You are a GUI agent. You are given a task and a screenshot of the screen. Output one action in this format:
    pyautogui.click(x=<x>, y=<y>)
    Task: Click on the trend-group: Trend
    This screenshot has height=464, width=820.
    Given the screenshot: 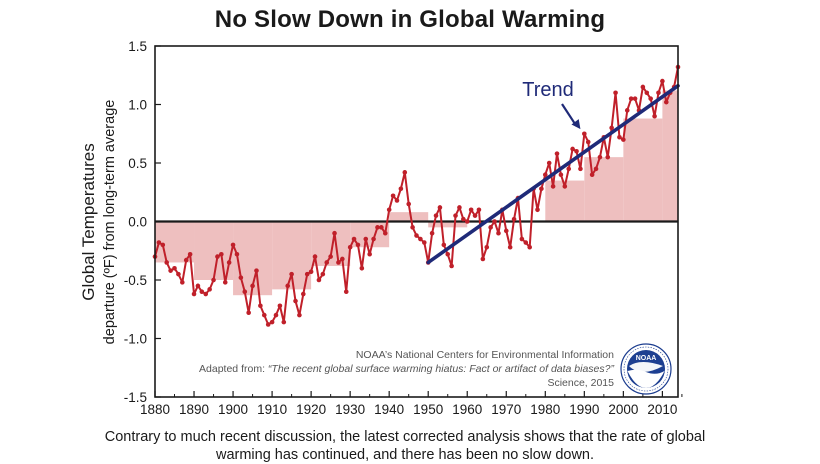 What is the action you would take?
    pyautogui.click(x=553, y=172)
    